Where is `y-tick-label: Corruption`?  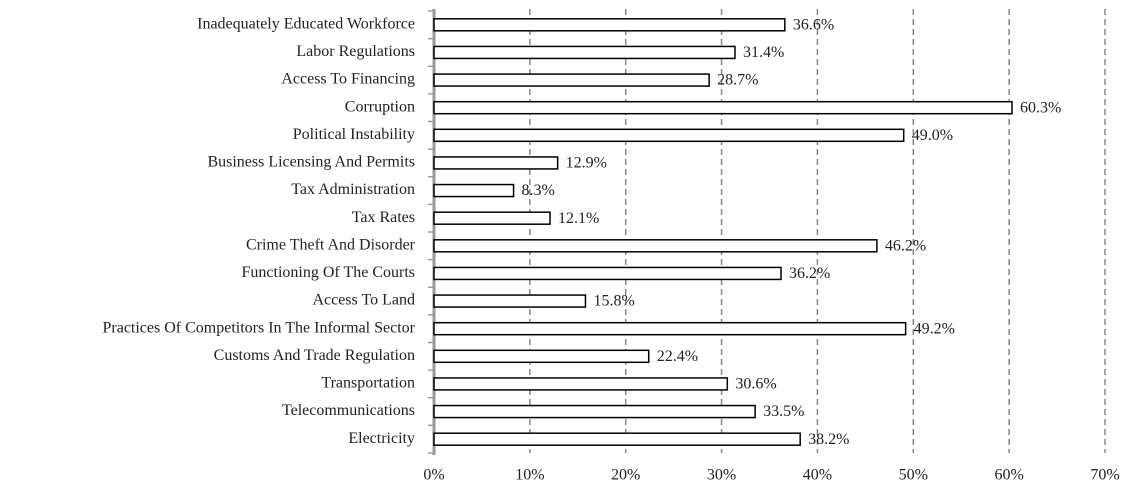 y-tick-label: Corruption is located at coordinates (380, 106).